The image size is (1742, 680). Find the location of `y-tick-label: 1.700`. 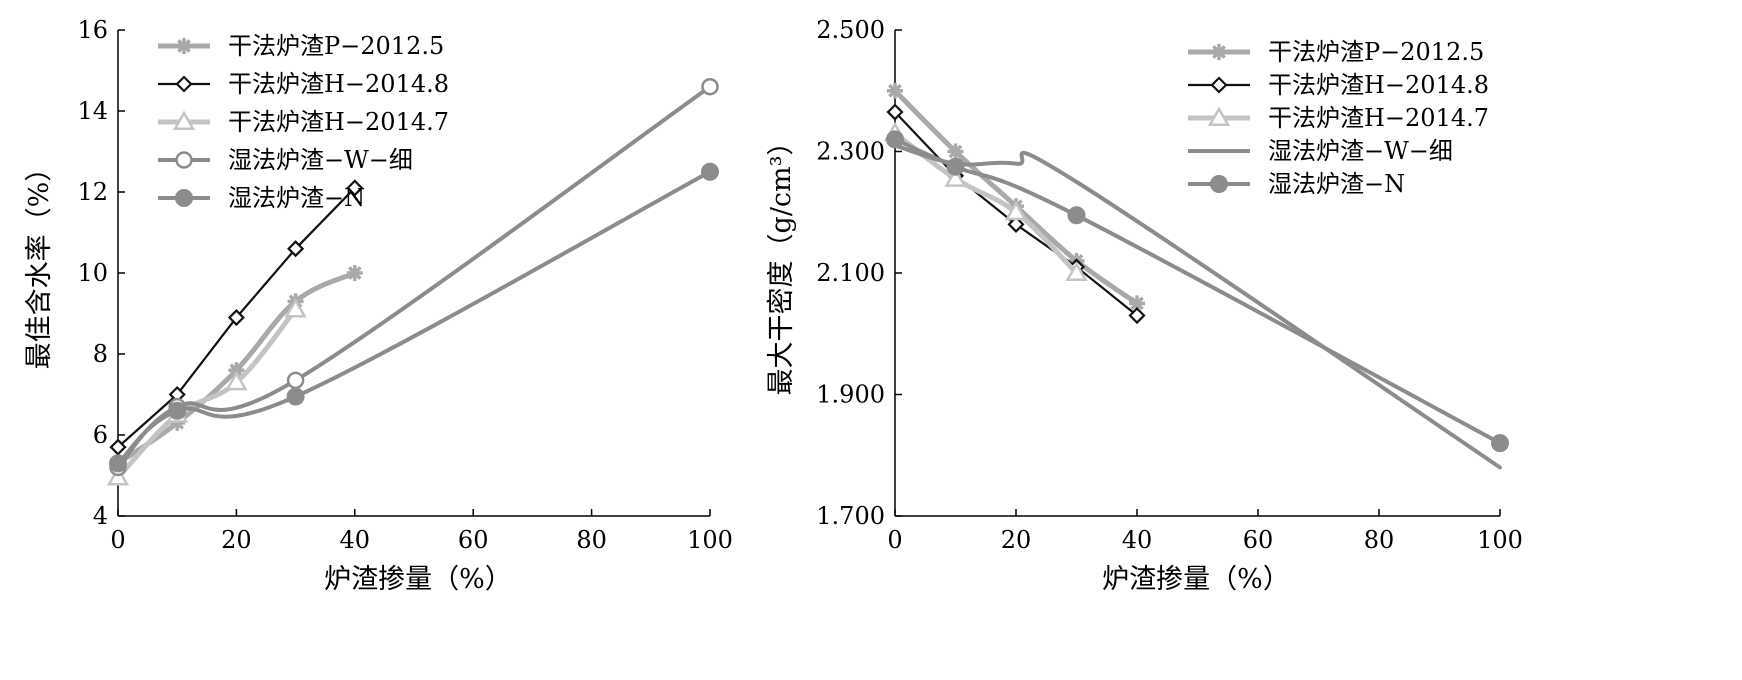

y-tick-label: 1.700 is located at coordinates (850, 516).